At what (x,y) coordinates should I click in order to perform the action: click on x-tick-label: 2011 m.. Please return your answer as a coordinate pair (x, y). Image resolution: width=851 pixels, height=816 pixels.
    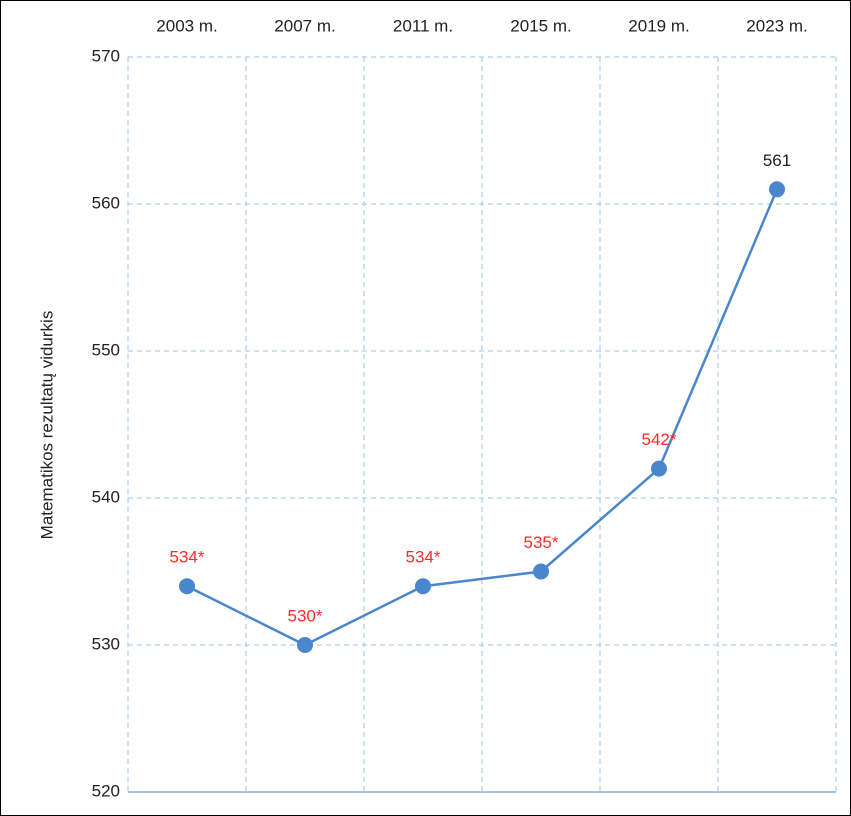
    Looking at the image, I should click on (423, 25).